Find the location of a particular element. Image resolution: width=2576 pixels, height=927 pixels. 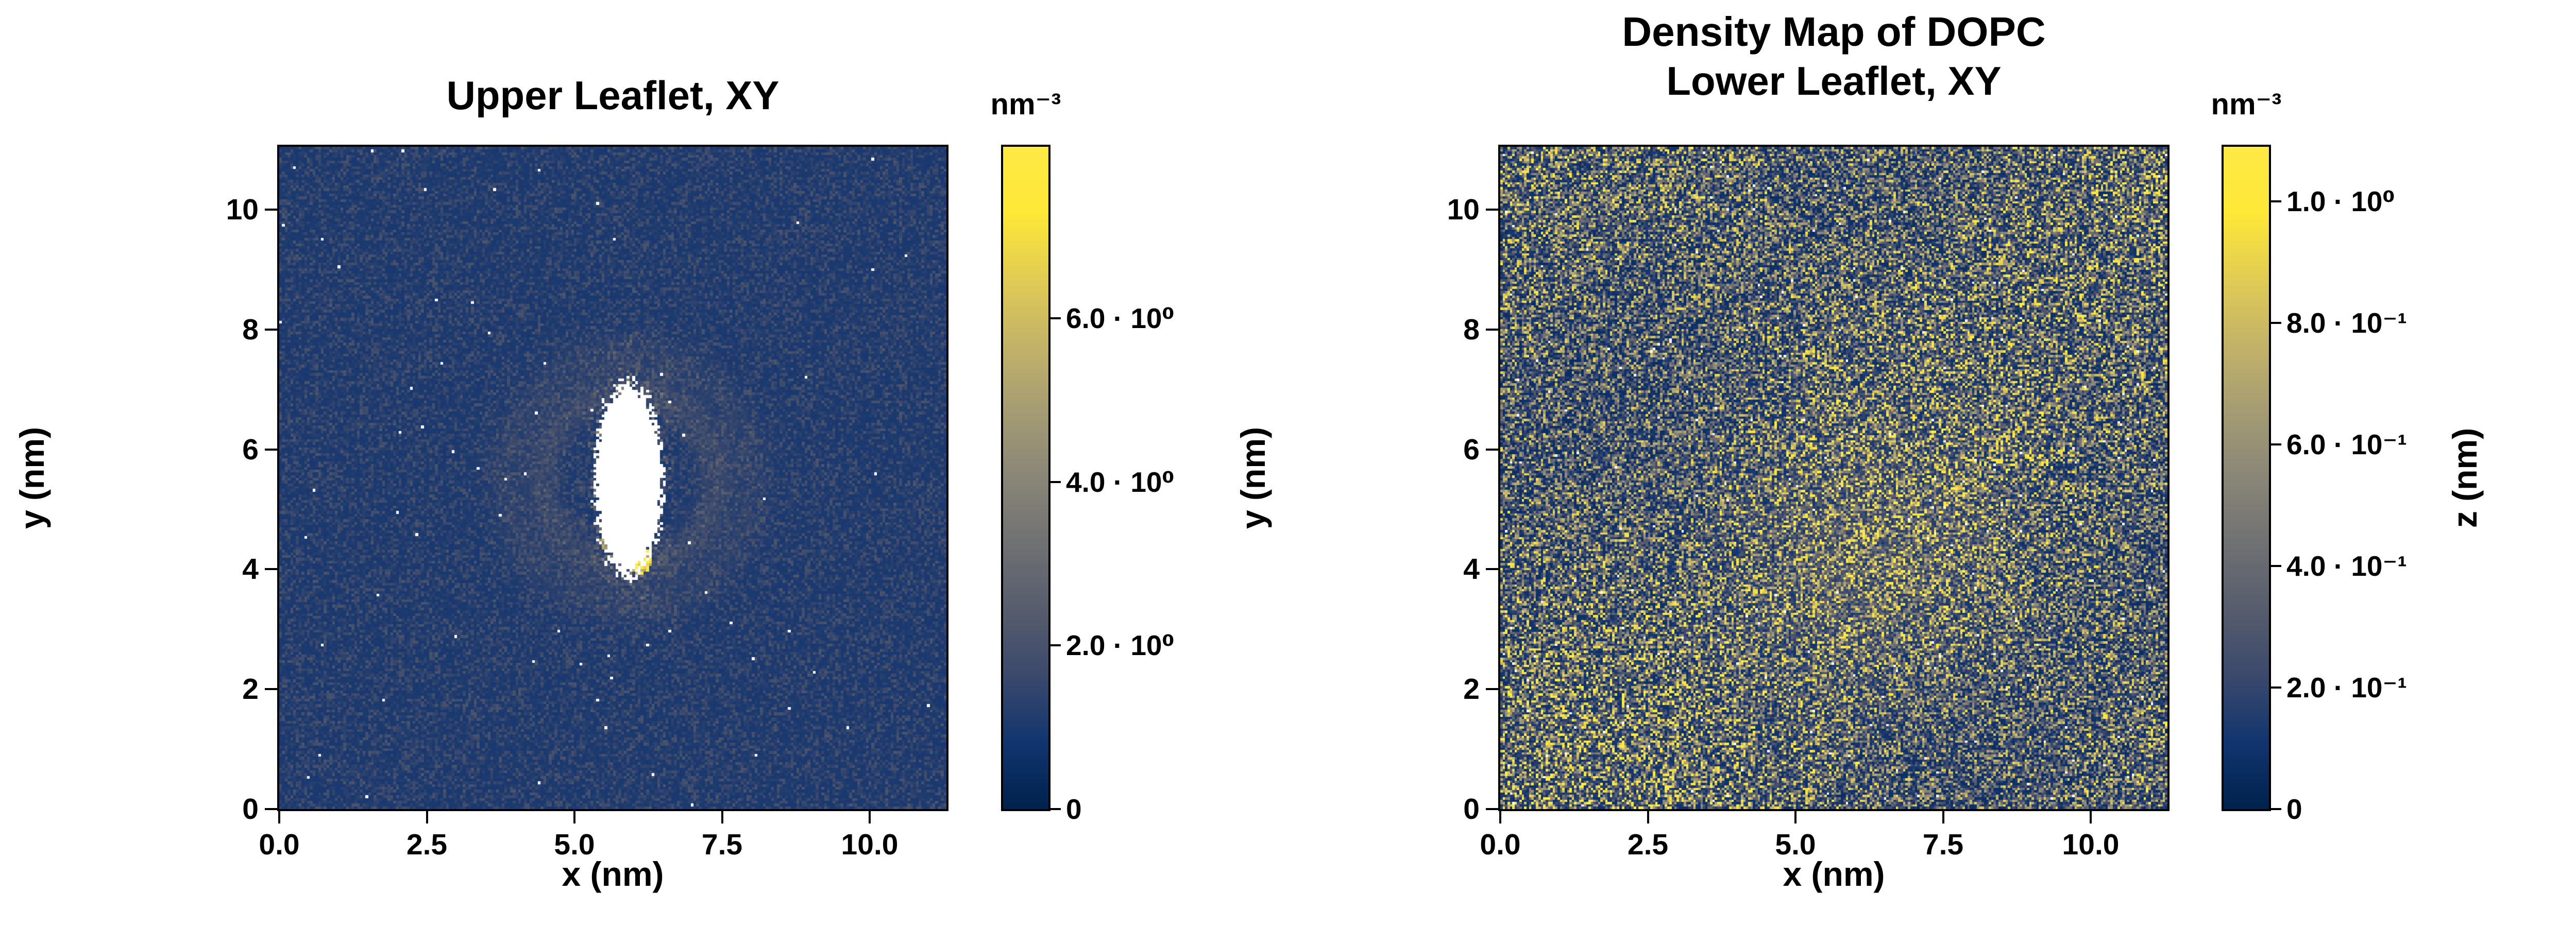

colorbar-tick-label: 4.0 · 10⁻¹ is located at coordinates (2347, 566).